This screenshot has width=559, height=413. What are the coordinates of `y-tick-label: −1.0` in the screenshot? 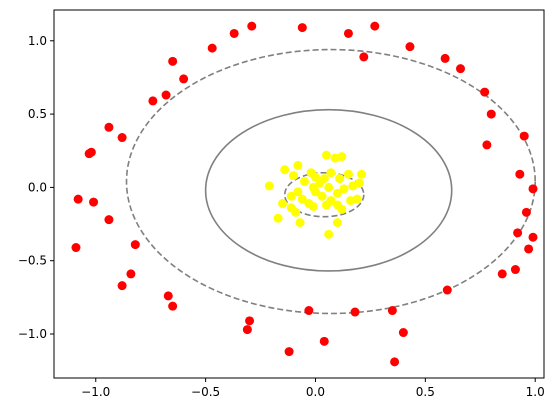 It's located at (32, 334).